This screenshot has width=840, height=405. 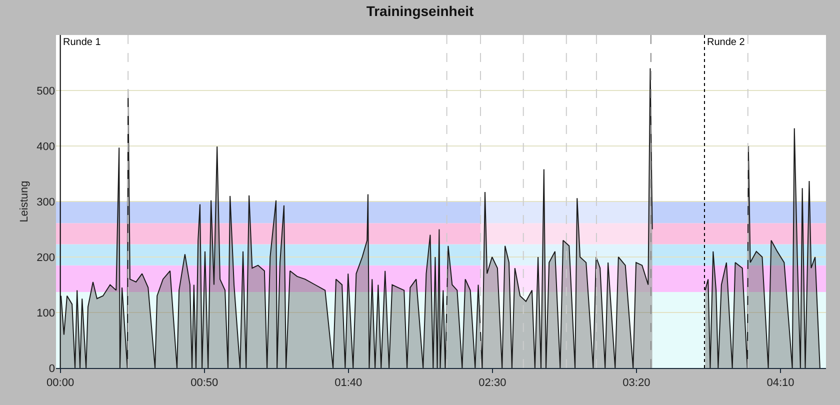 What do you see at coordinates (636, 383) in the screenshot?
I see `x-tick-label: 03:20` at bounding box center [636, 383].